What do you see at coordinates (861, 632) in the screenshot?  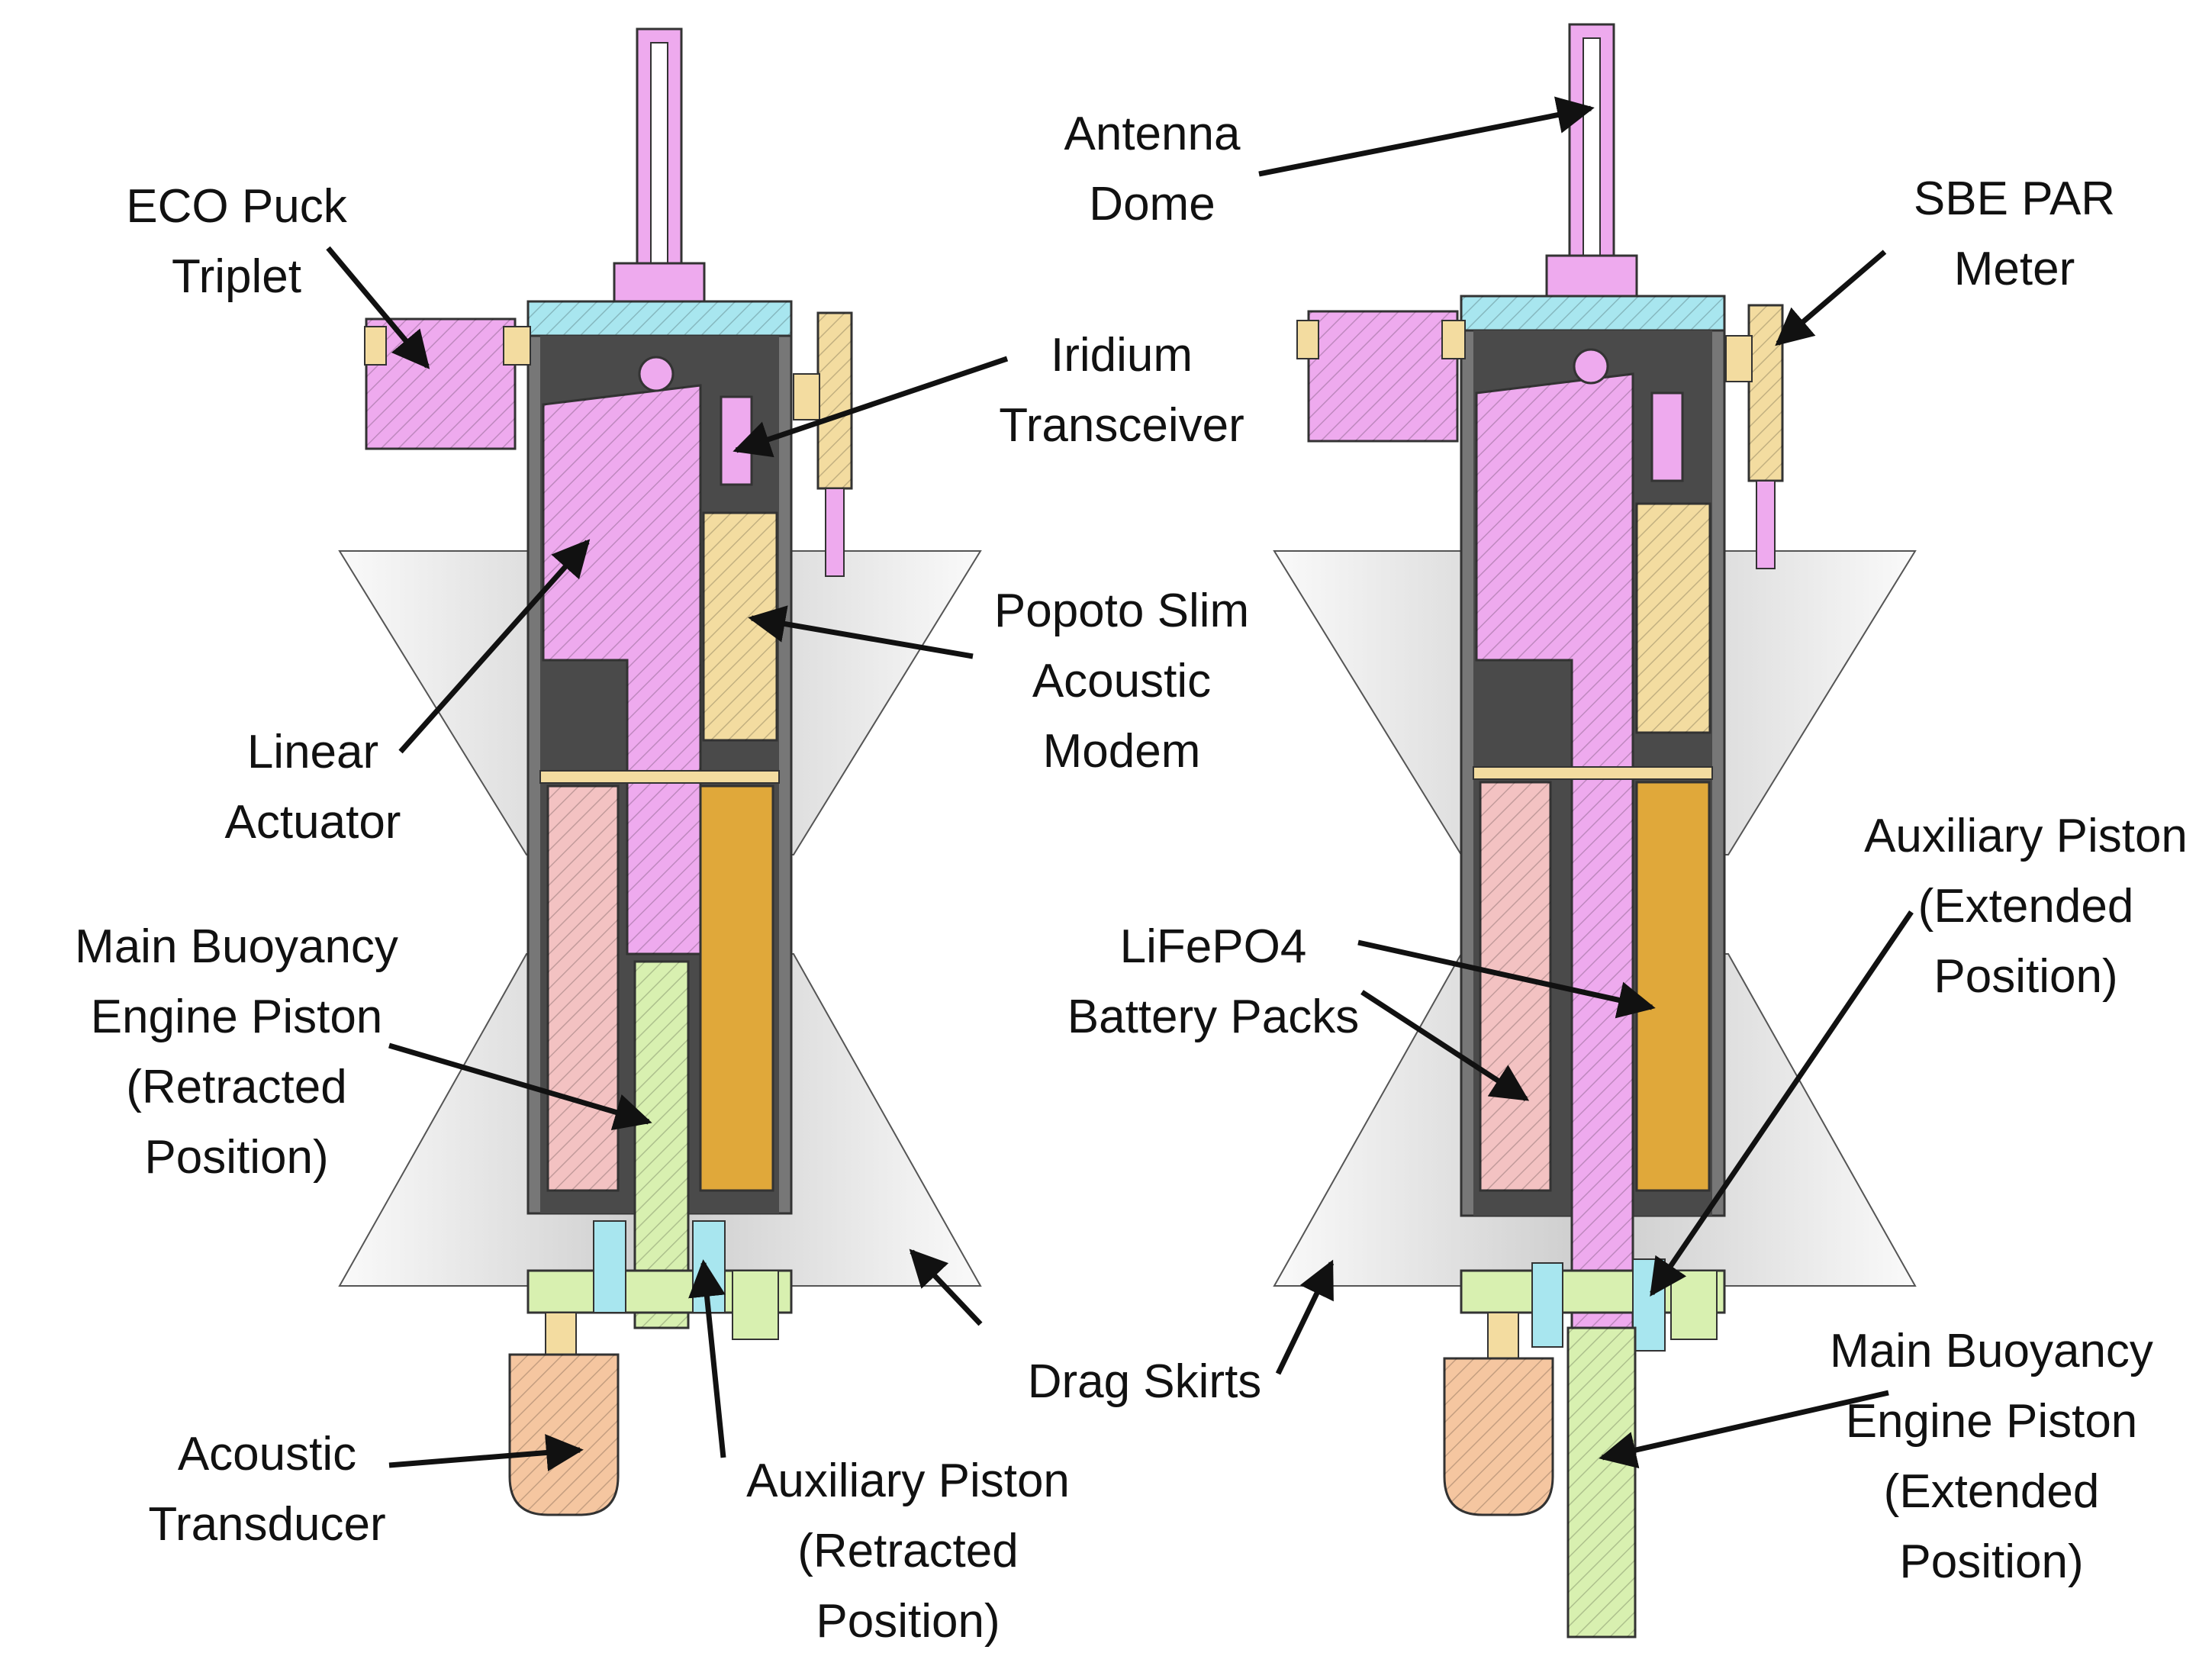 I see `arrow-popoto` at bounding box center [861, 632].